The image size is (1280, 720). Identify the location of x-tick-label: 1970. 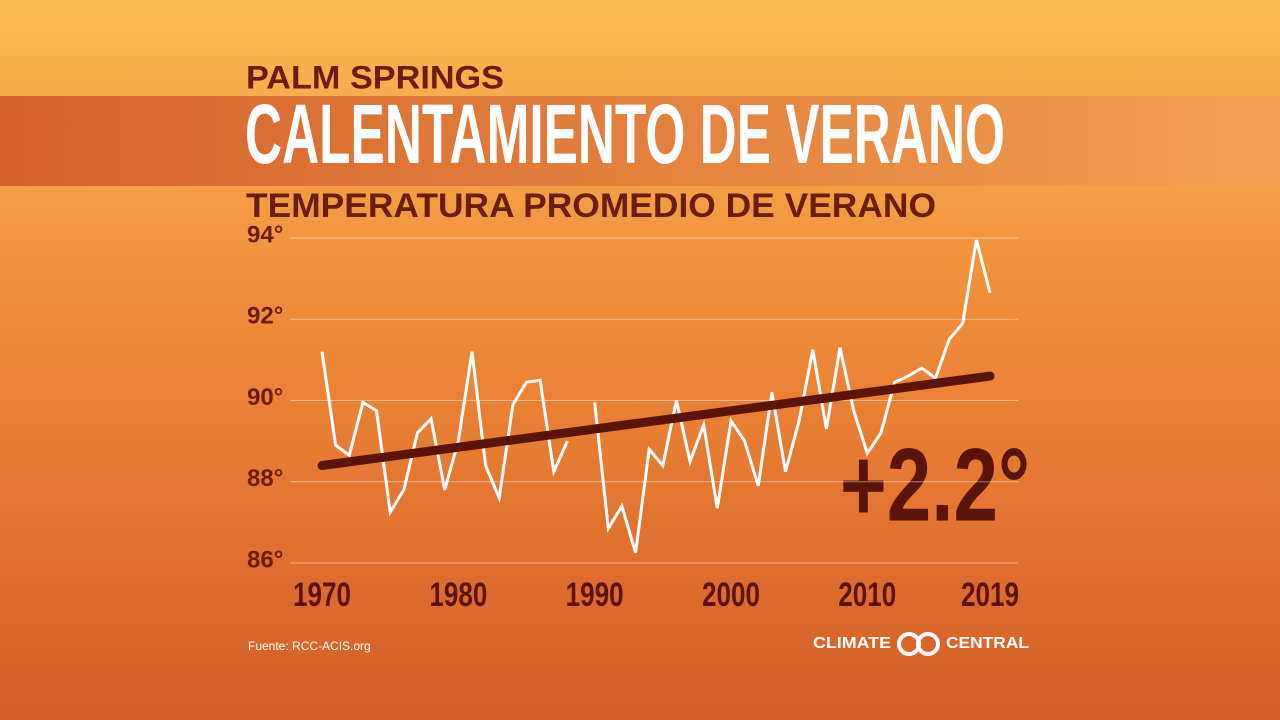
(322, 595).